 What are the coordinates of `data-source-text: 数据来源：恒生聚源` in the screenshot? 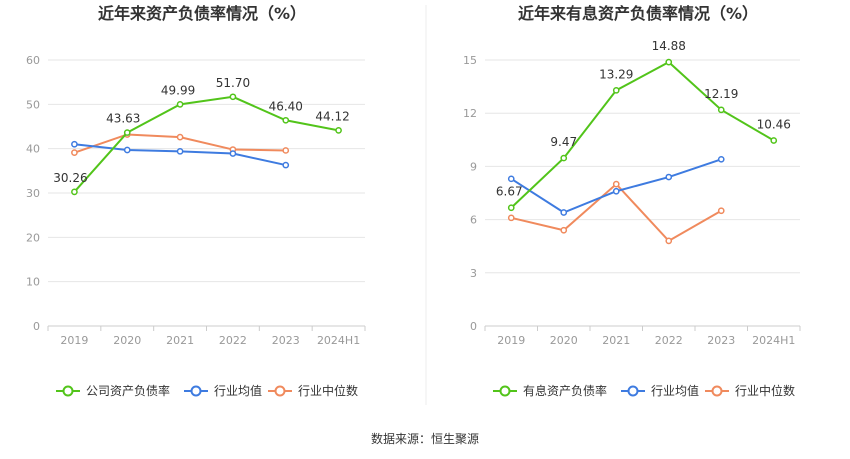 It's located at (425, 438).